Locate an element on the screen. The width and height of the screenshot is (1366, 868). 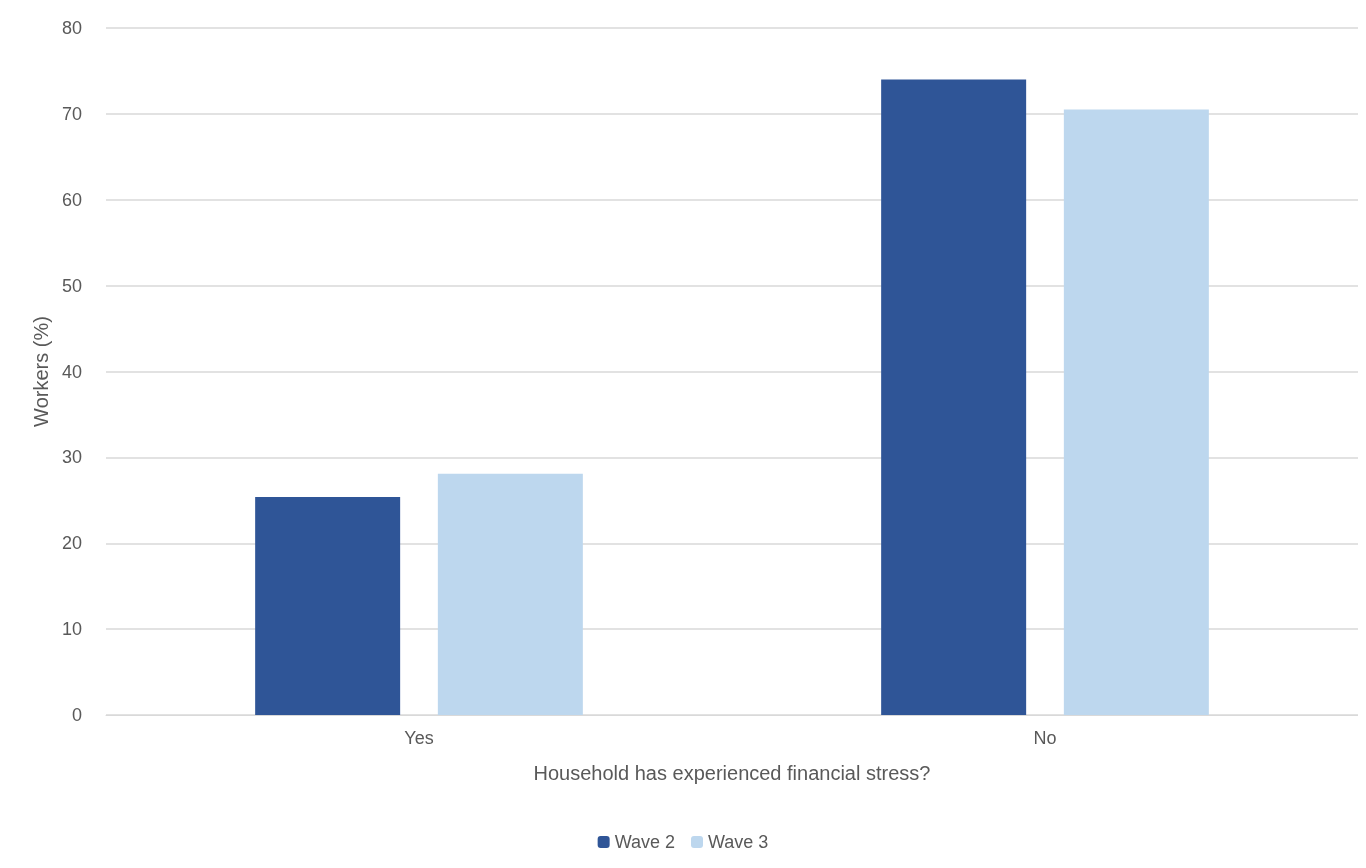
x-tick-label: Yes is located at coordinates (419, 738).